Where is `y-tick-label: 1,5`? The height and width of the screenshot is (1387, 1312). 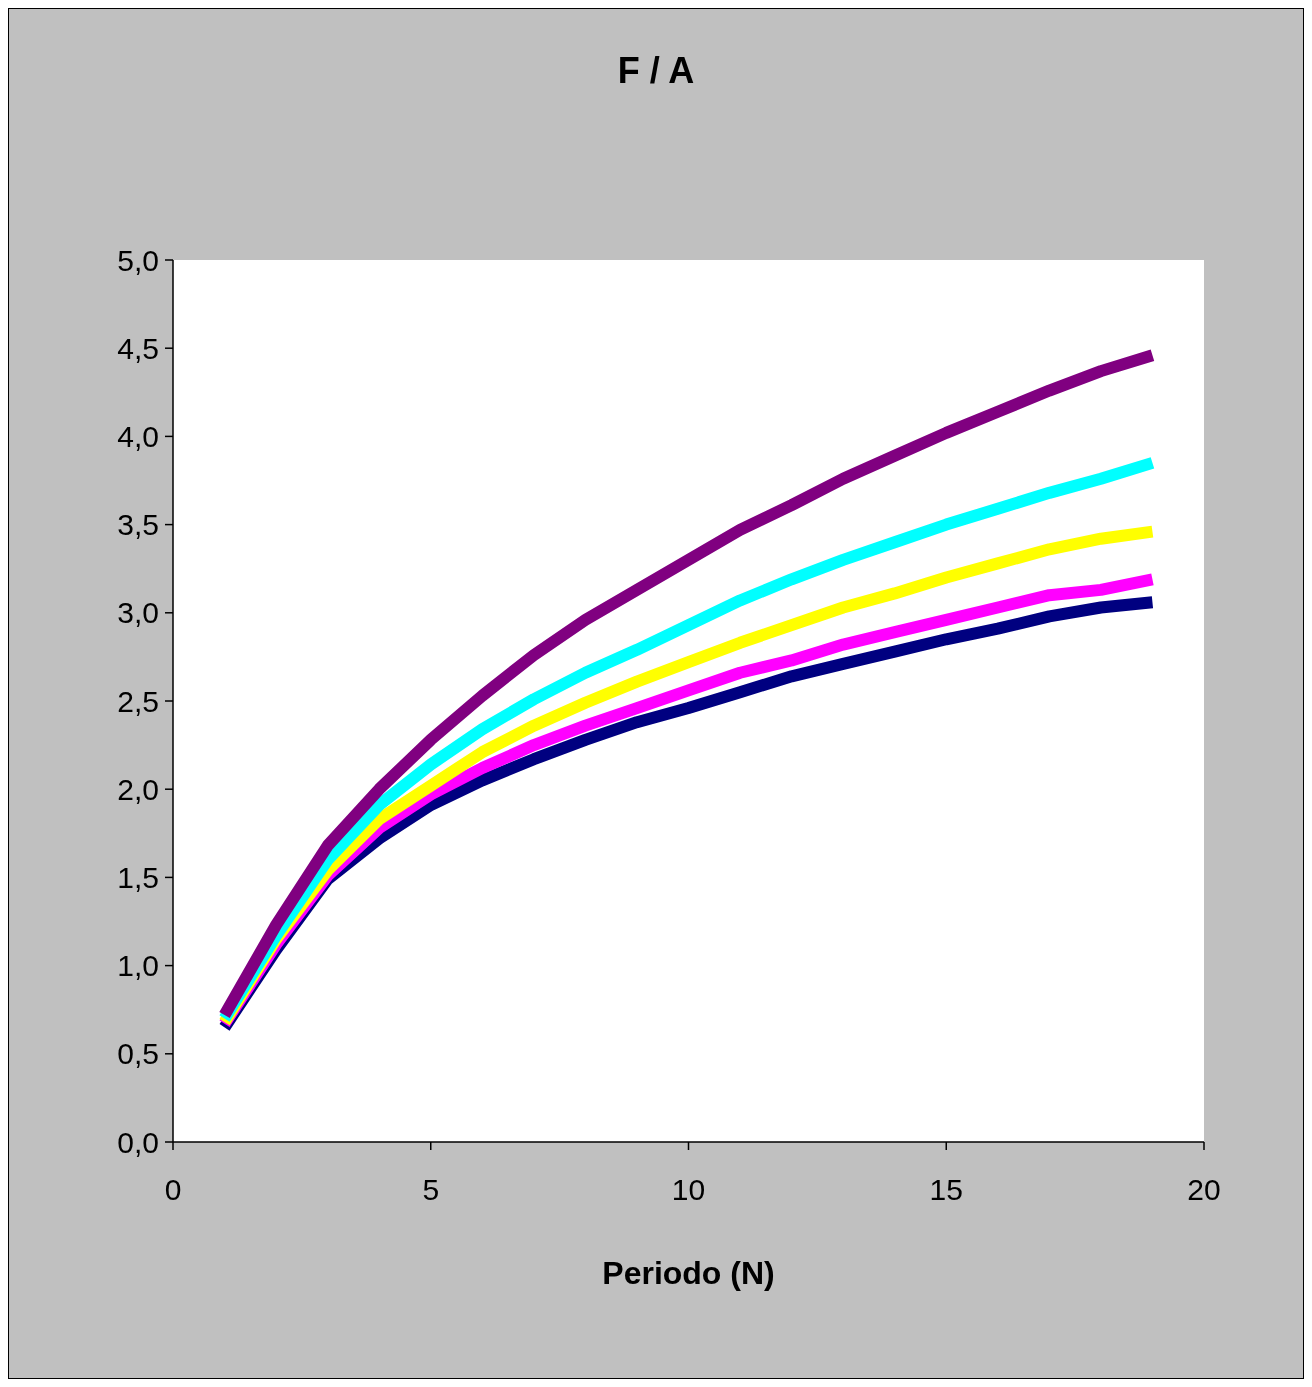
y-tick-label: 1,5 is located at coordinates (138, 877).